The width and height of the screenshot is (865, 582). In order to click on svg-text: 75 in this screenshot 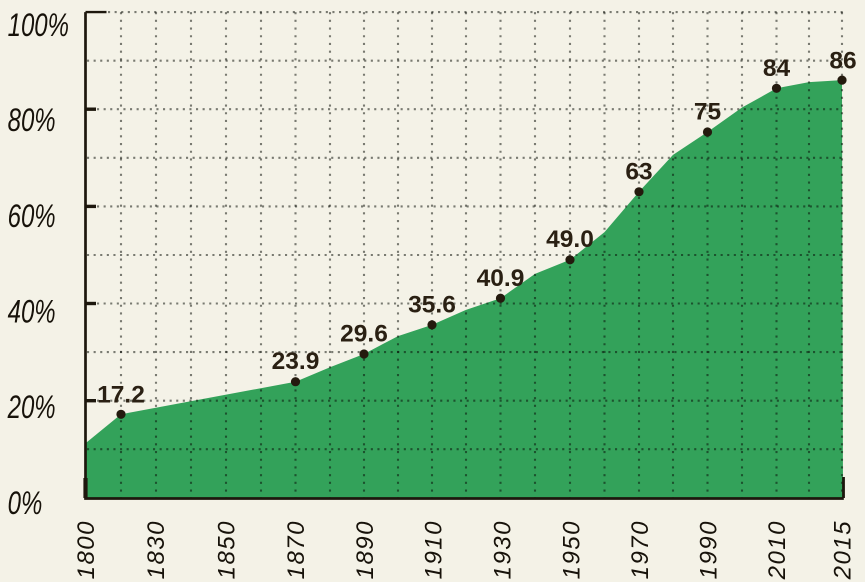, I will do `click(707, 112)`.